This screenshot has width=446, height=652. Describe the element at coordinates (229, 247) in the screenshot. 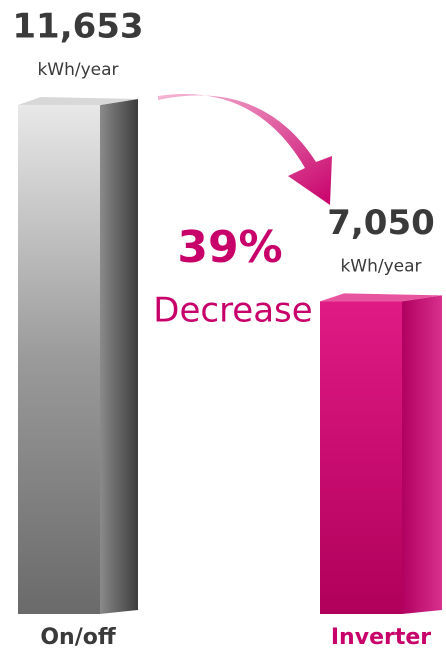

I see `percent-annotation: 39%` at that location.